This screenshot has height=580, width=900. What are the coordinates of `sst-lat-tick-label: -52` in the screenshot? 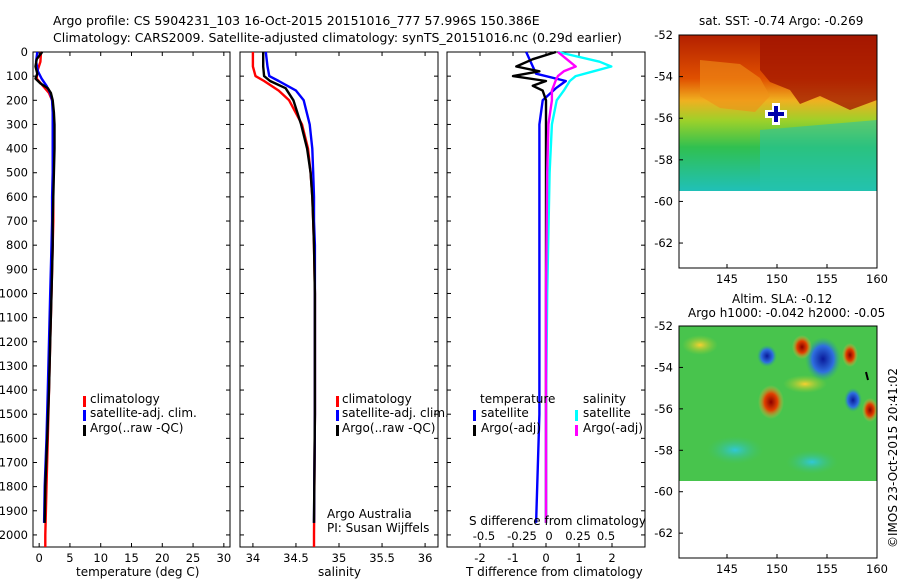 It's located at (663, 35).